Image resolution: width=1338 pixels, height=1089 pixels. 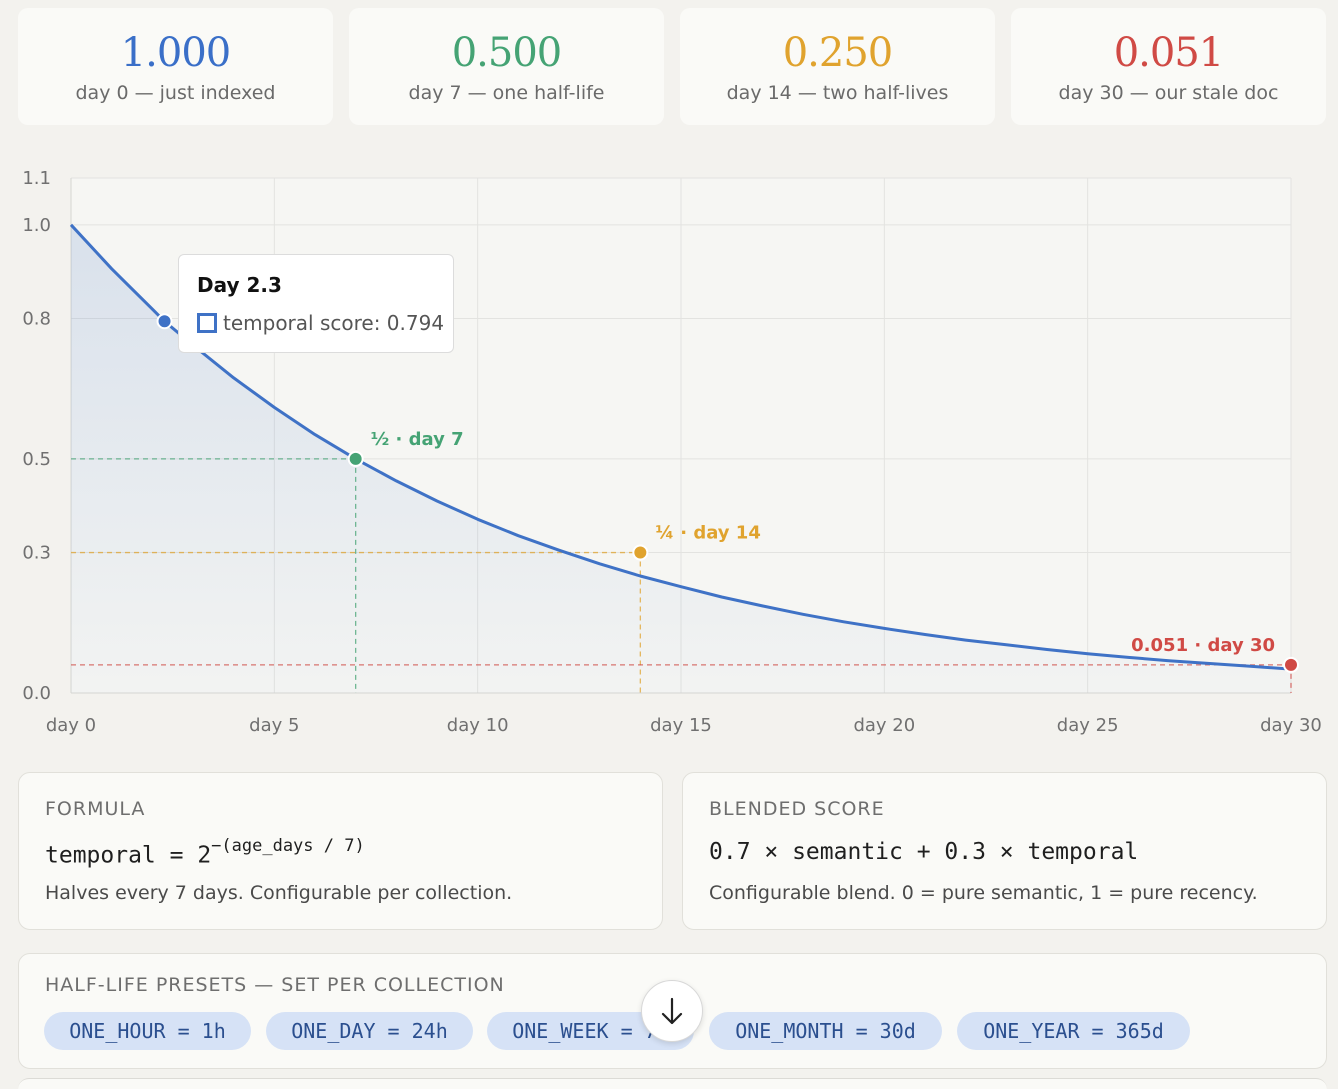 What do you see at coordinates (838, 53) in the screenshot?
I see `stat-value: 0.250` at bounding box center [838, 53].